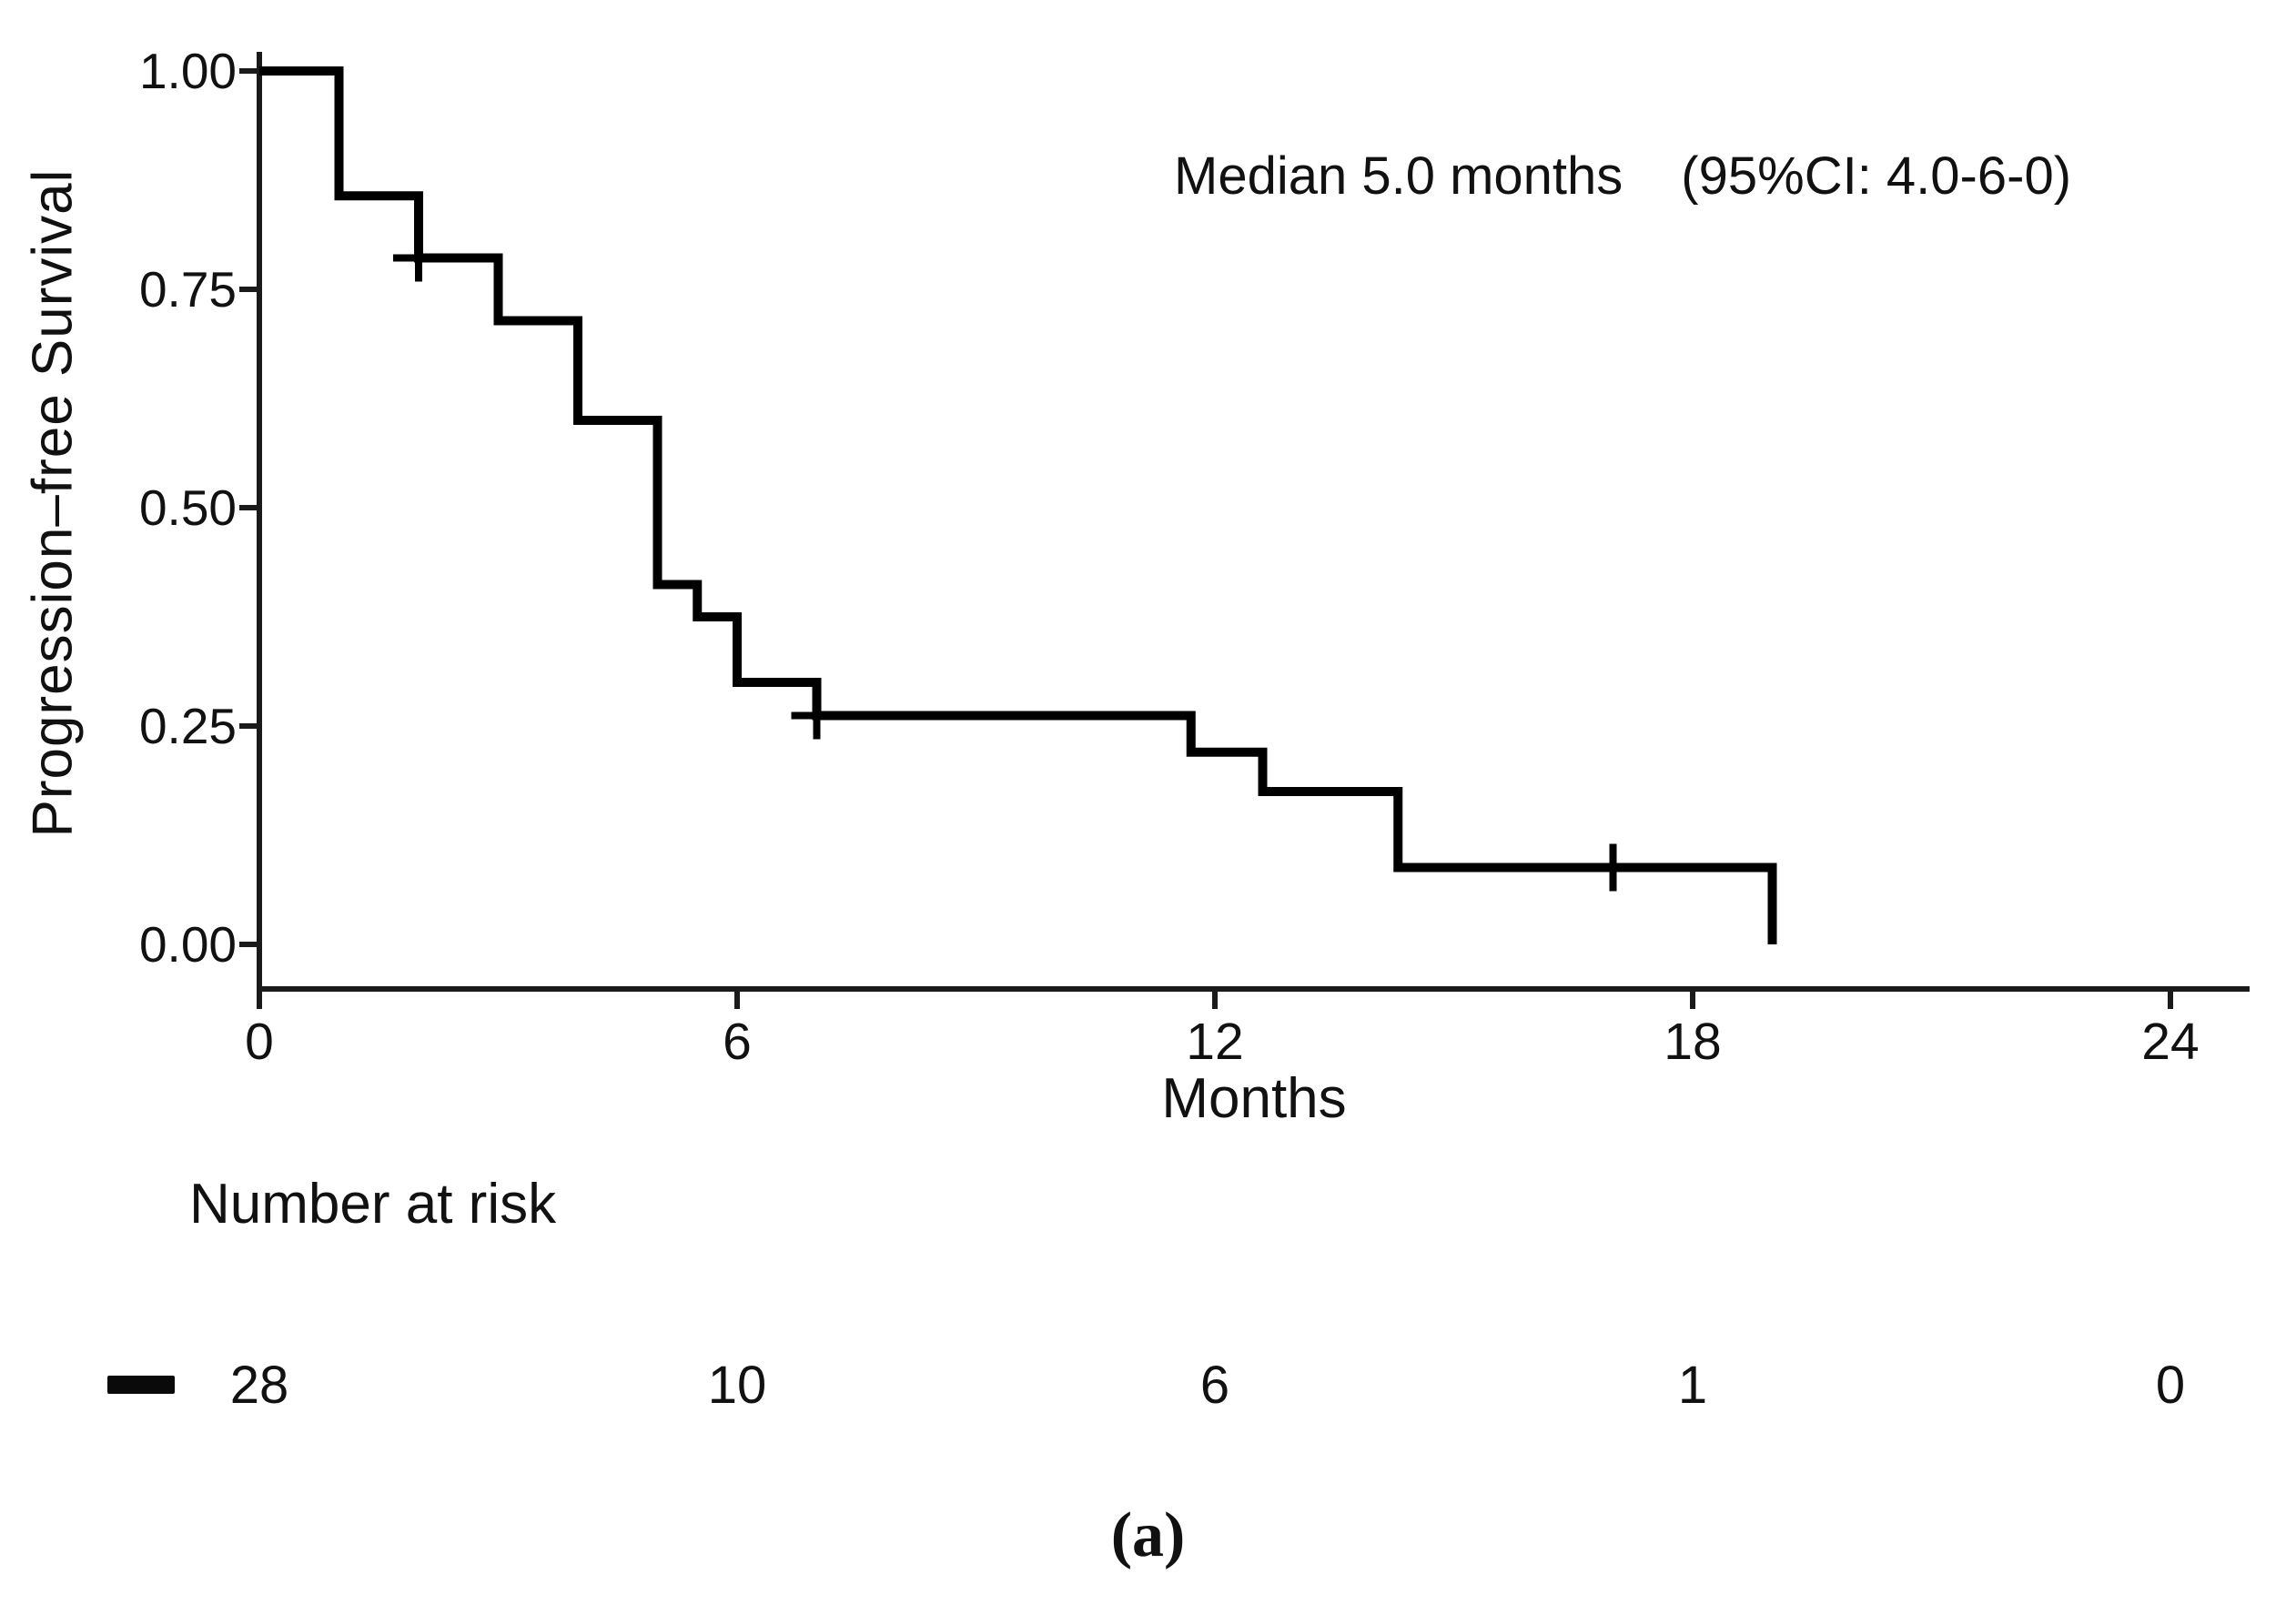 The image size is (2296, 1614). What do you see at coordinates (1693, 1042) in the screenshot?
I see `x-tick-label-18: 18` at bounding box center [1693, 1042].